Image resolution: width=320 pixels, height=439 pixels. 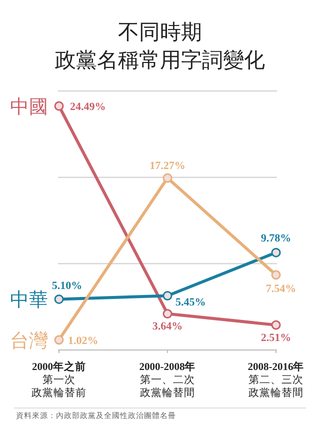 What do you see at coordinates (88, 107) in the screenshot?
I see `data-label: 24.49%` at bounding box center [88, 107].